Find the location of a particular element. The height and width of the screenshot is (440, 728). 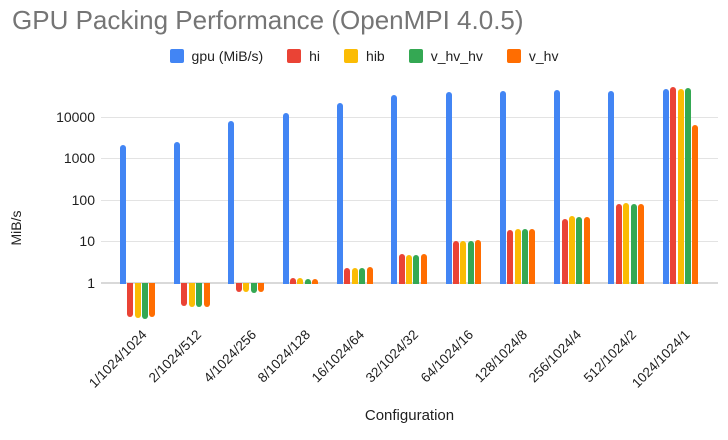

bar-gpu (MiB/s)-2/1024/512 is located at coordinates (177, 213).